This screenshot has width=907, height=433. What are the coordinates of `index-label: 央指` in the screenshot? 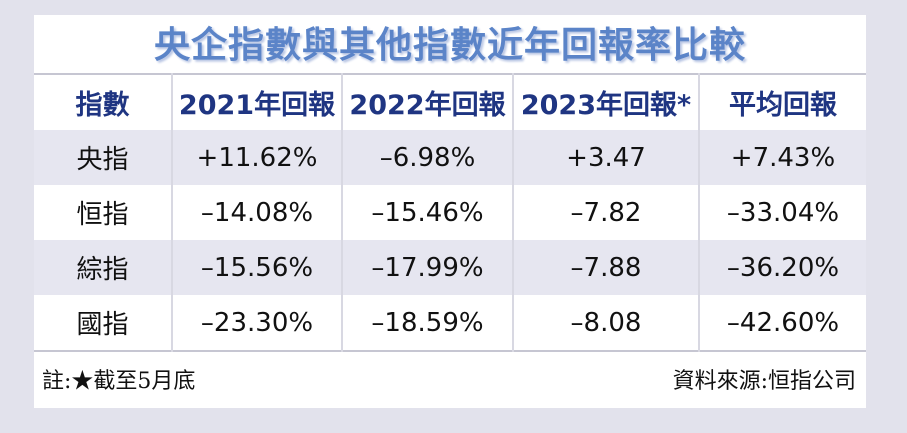 It's located at (103, 157).